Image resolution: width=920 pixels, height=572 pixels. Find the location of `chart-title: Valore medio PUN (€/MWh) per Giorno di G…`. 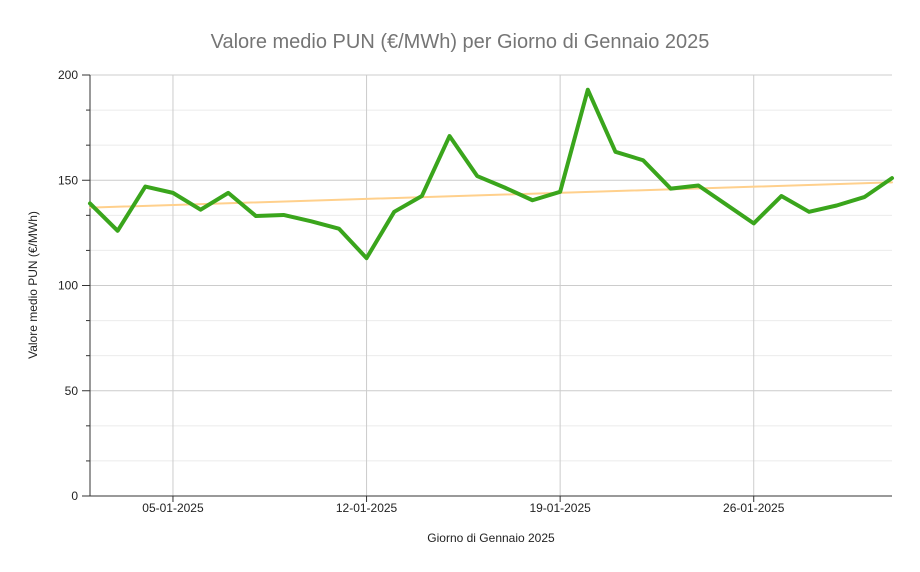

chart-title: Valore medio PUN (€/MWh) per Giorno di G… is located at coordinates (460, 42).